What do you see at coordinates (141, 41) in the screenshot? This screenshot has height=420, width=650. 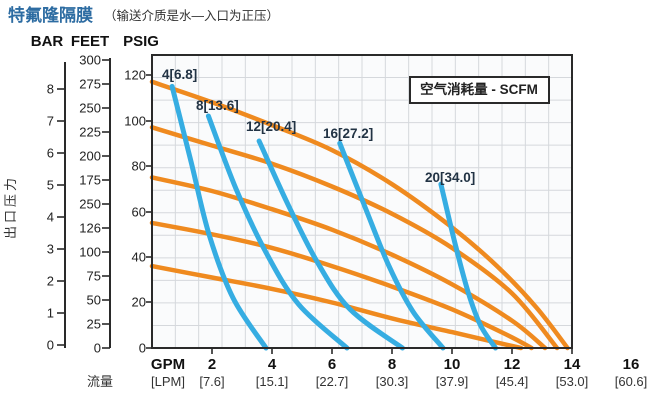 I see `psig-axis-header: PSIG` at bounding box center [141, 41].